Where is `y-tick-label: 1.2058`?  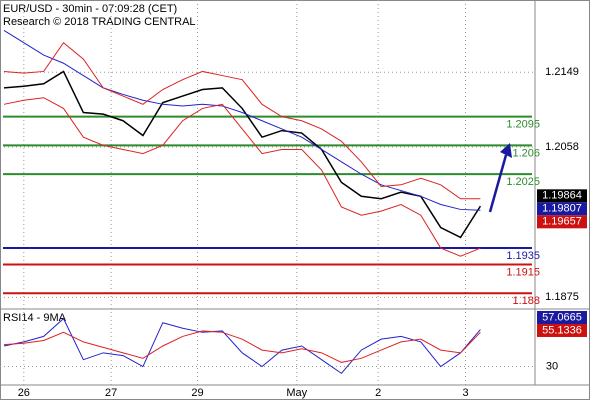 y-tick-label: 1.2058 is located at coordinates (562, 147).